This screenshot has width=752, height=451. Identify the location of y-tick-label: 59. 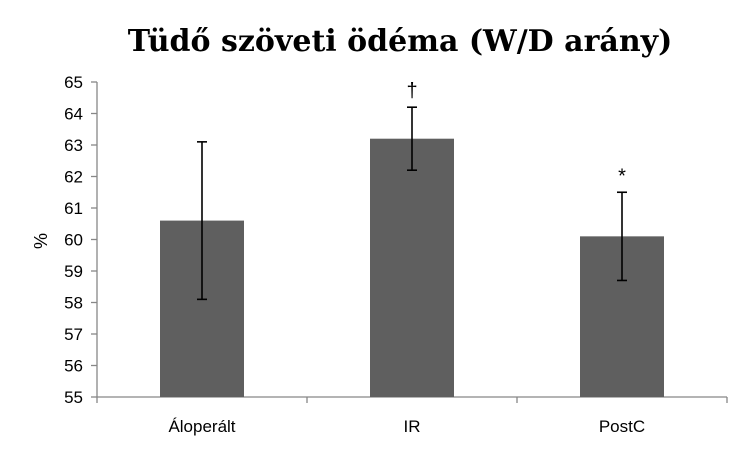
(73, 271).